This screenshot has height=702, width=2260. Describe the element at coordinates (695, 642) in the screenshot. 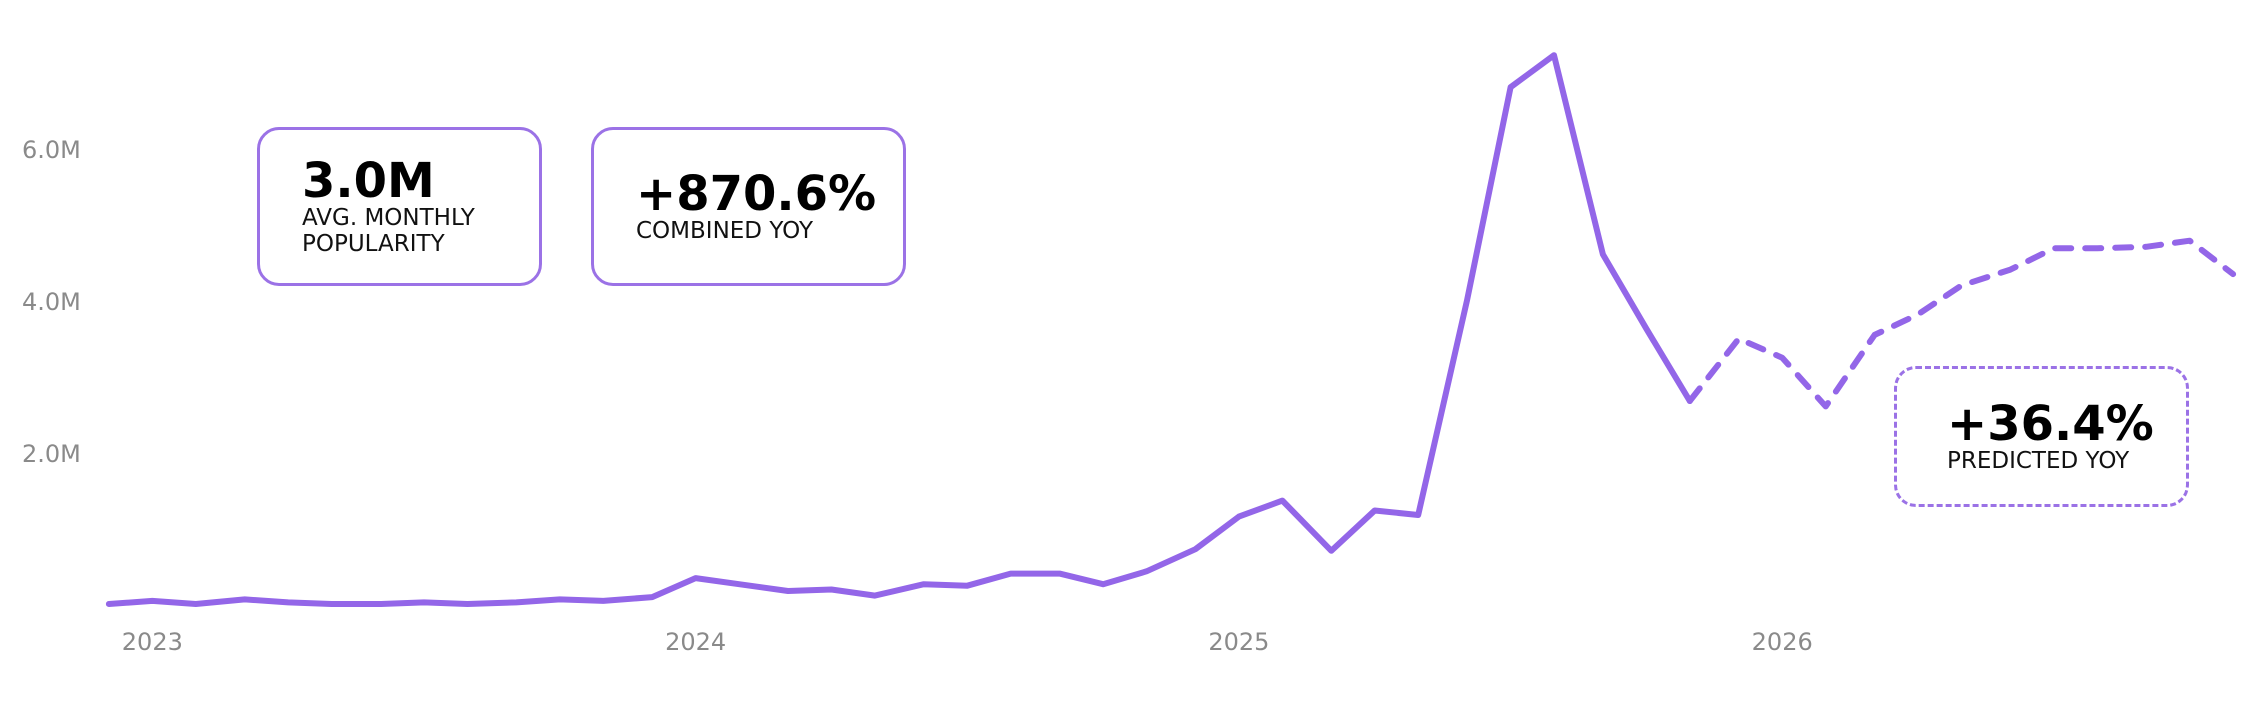

I see `x-tick-label: 2024` at that location.